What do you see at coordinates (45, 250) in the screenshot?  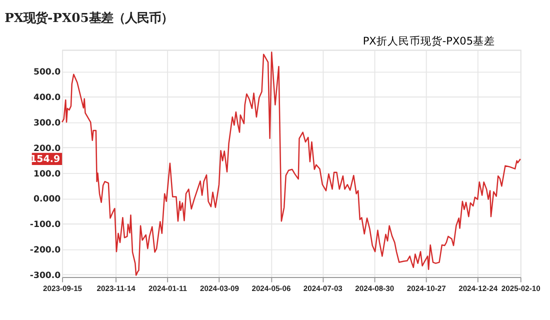 I see `y-tick-label: -200.0` at bounding box center [45, 250].